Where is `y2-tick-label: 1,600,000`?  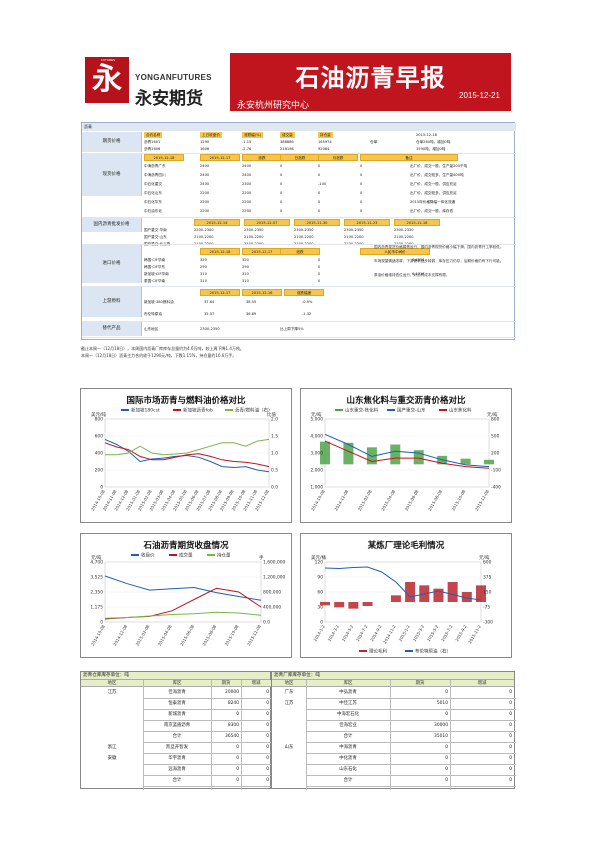 y2-tick-label: 1,600,000 is located at coordinates (274, 563).